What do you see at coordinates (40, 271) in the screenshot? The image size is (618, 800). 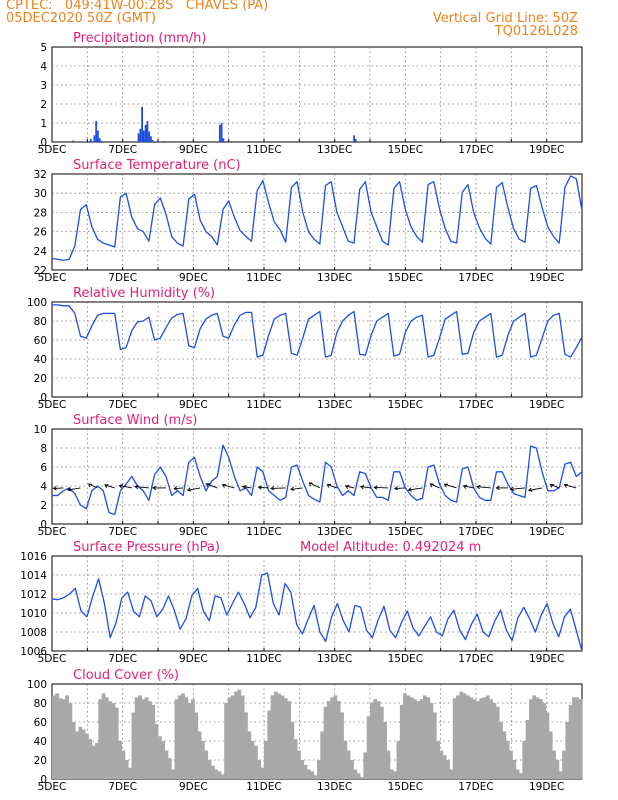 I see `temp-ytick-label: 22` at bounding box center [40, 271].